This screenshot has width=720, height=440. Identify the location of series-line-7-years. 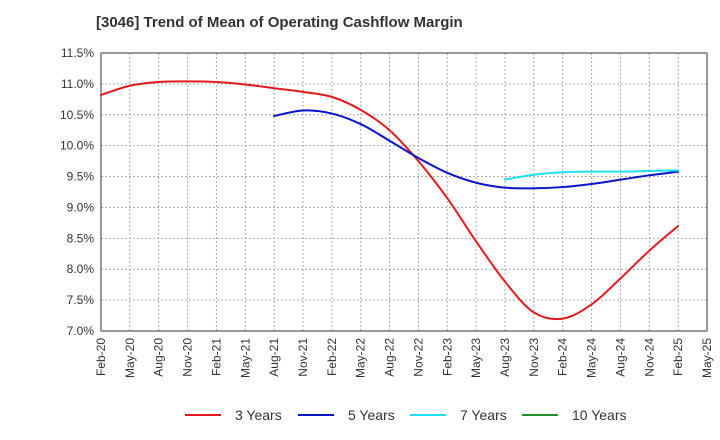
(592, 175).